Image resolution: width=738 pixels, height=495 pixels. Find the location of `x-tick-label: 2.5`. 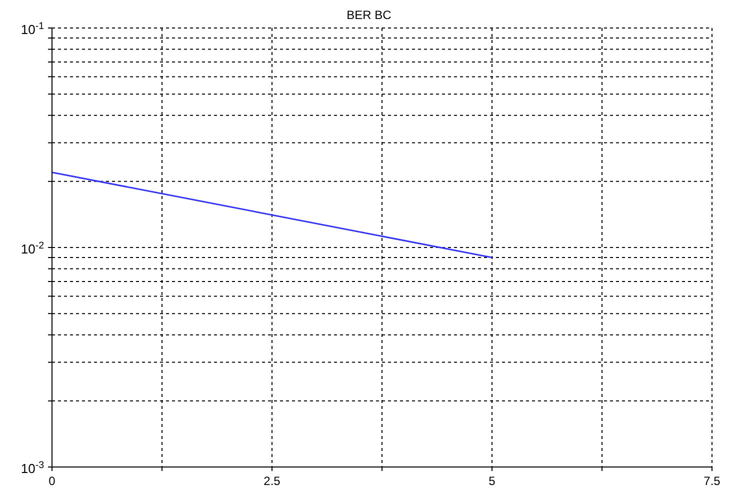

x-tick-label: 2.5 is located at coordinates (272, 481).